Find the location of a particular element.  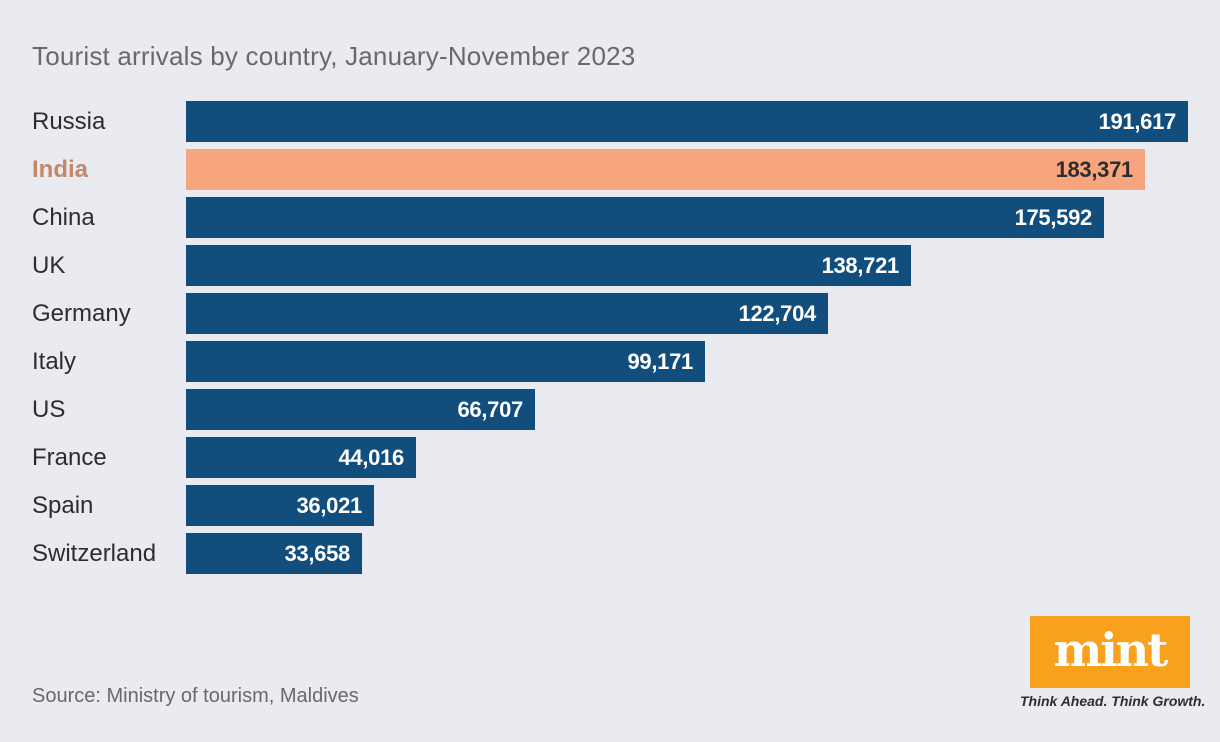

bar-track: 33,658 is located at coordinates (687, 553).